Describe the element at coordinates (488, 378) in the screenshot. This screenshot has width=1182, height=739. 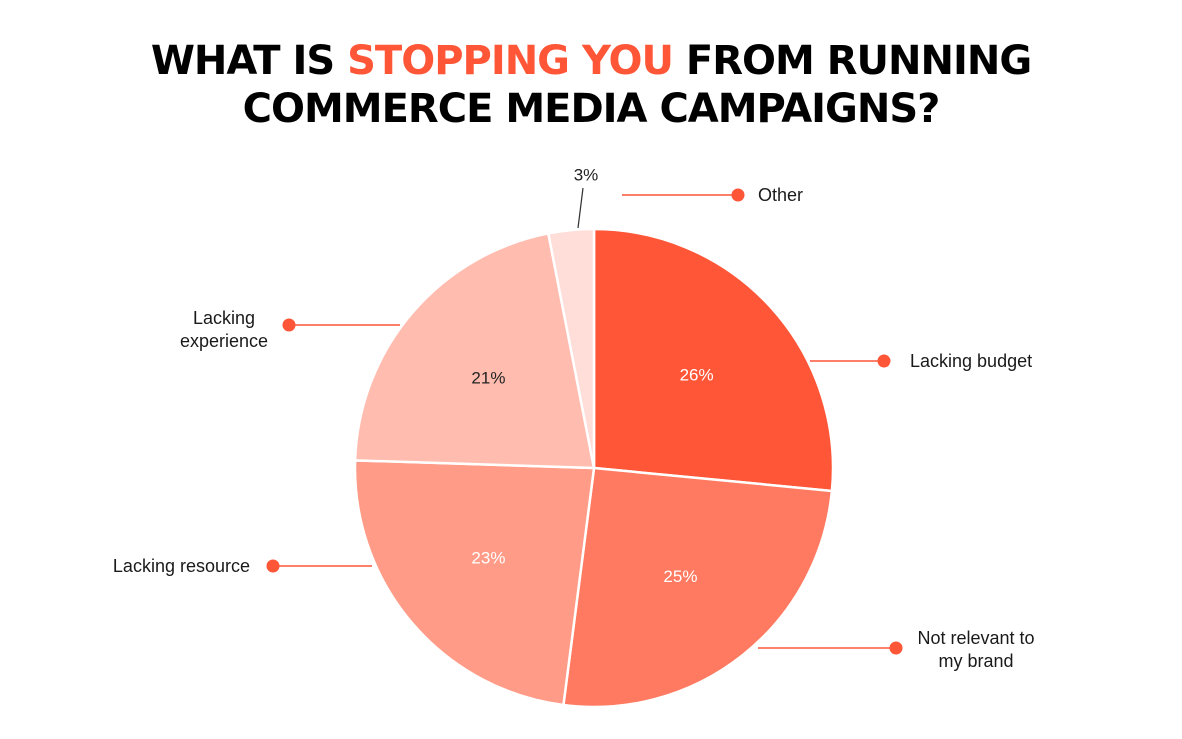
I see `value-label-lacking-experience: 21%` at that location.